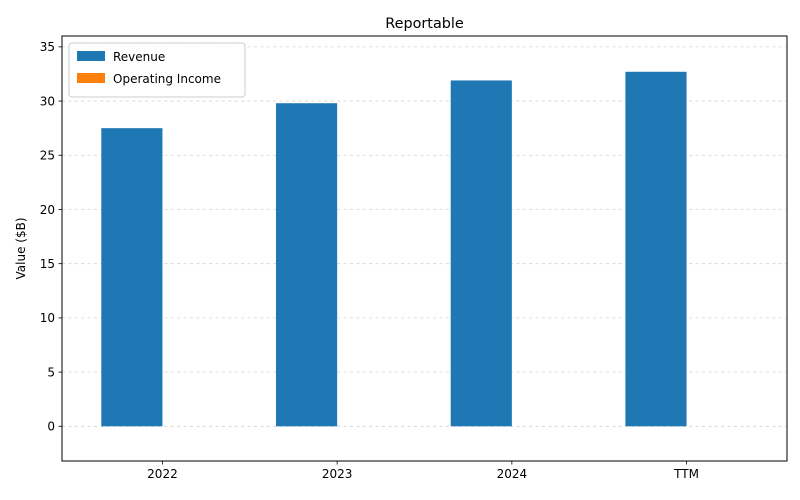 The width and height of the screenshot is (800, 500). Describe the element at coordinates (47, 264) in the screenshot. I see `y-tick-label-3: 15` at that location.